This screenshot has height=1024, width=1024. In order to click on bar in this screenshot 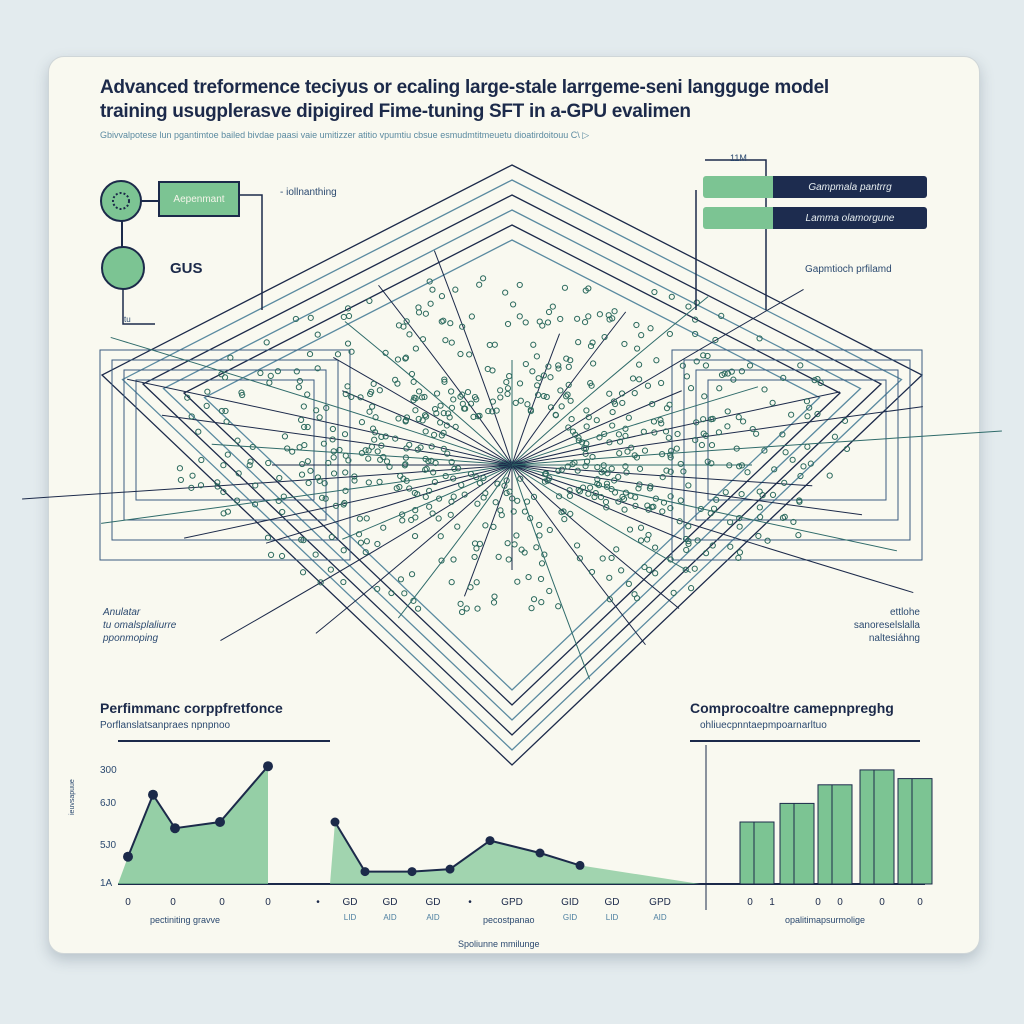, I will do `click(877, 827)`.